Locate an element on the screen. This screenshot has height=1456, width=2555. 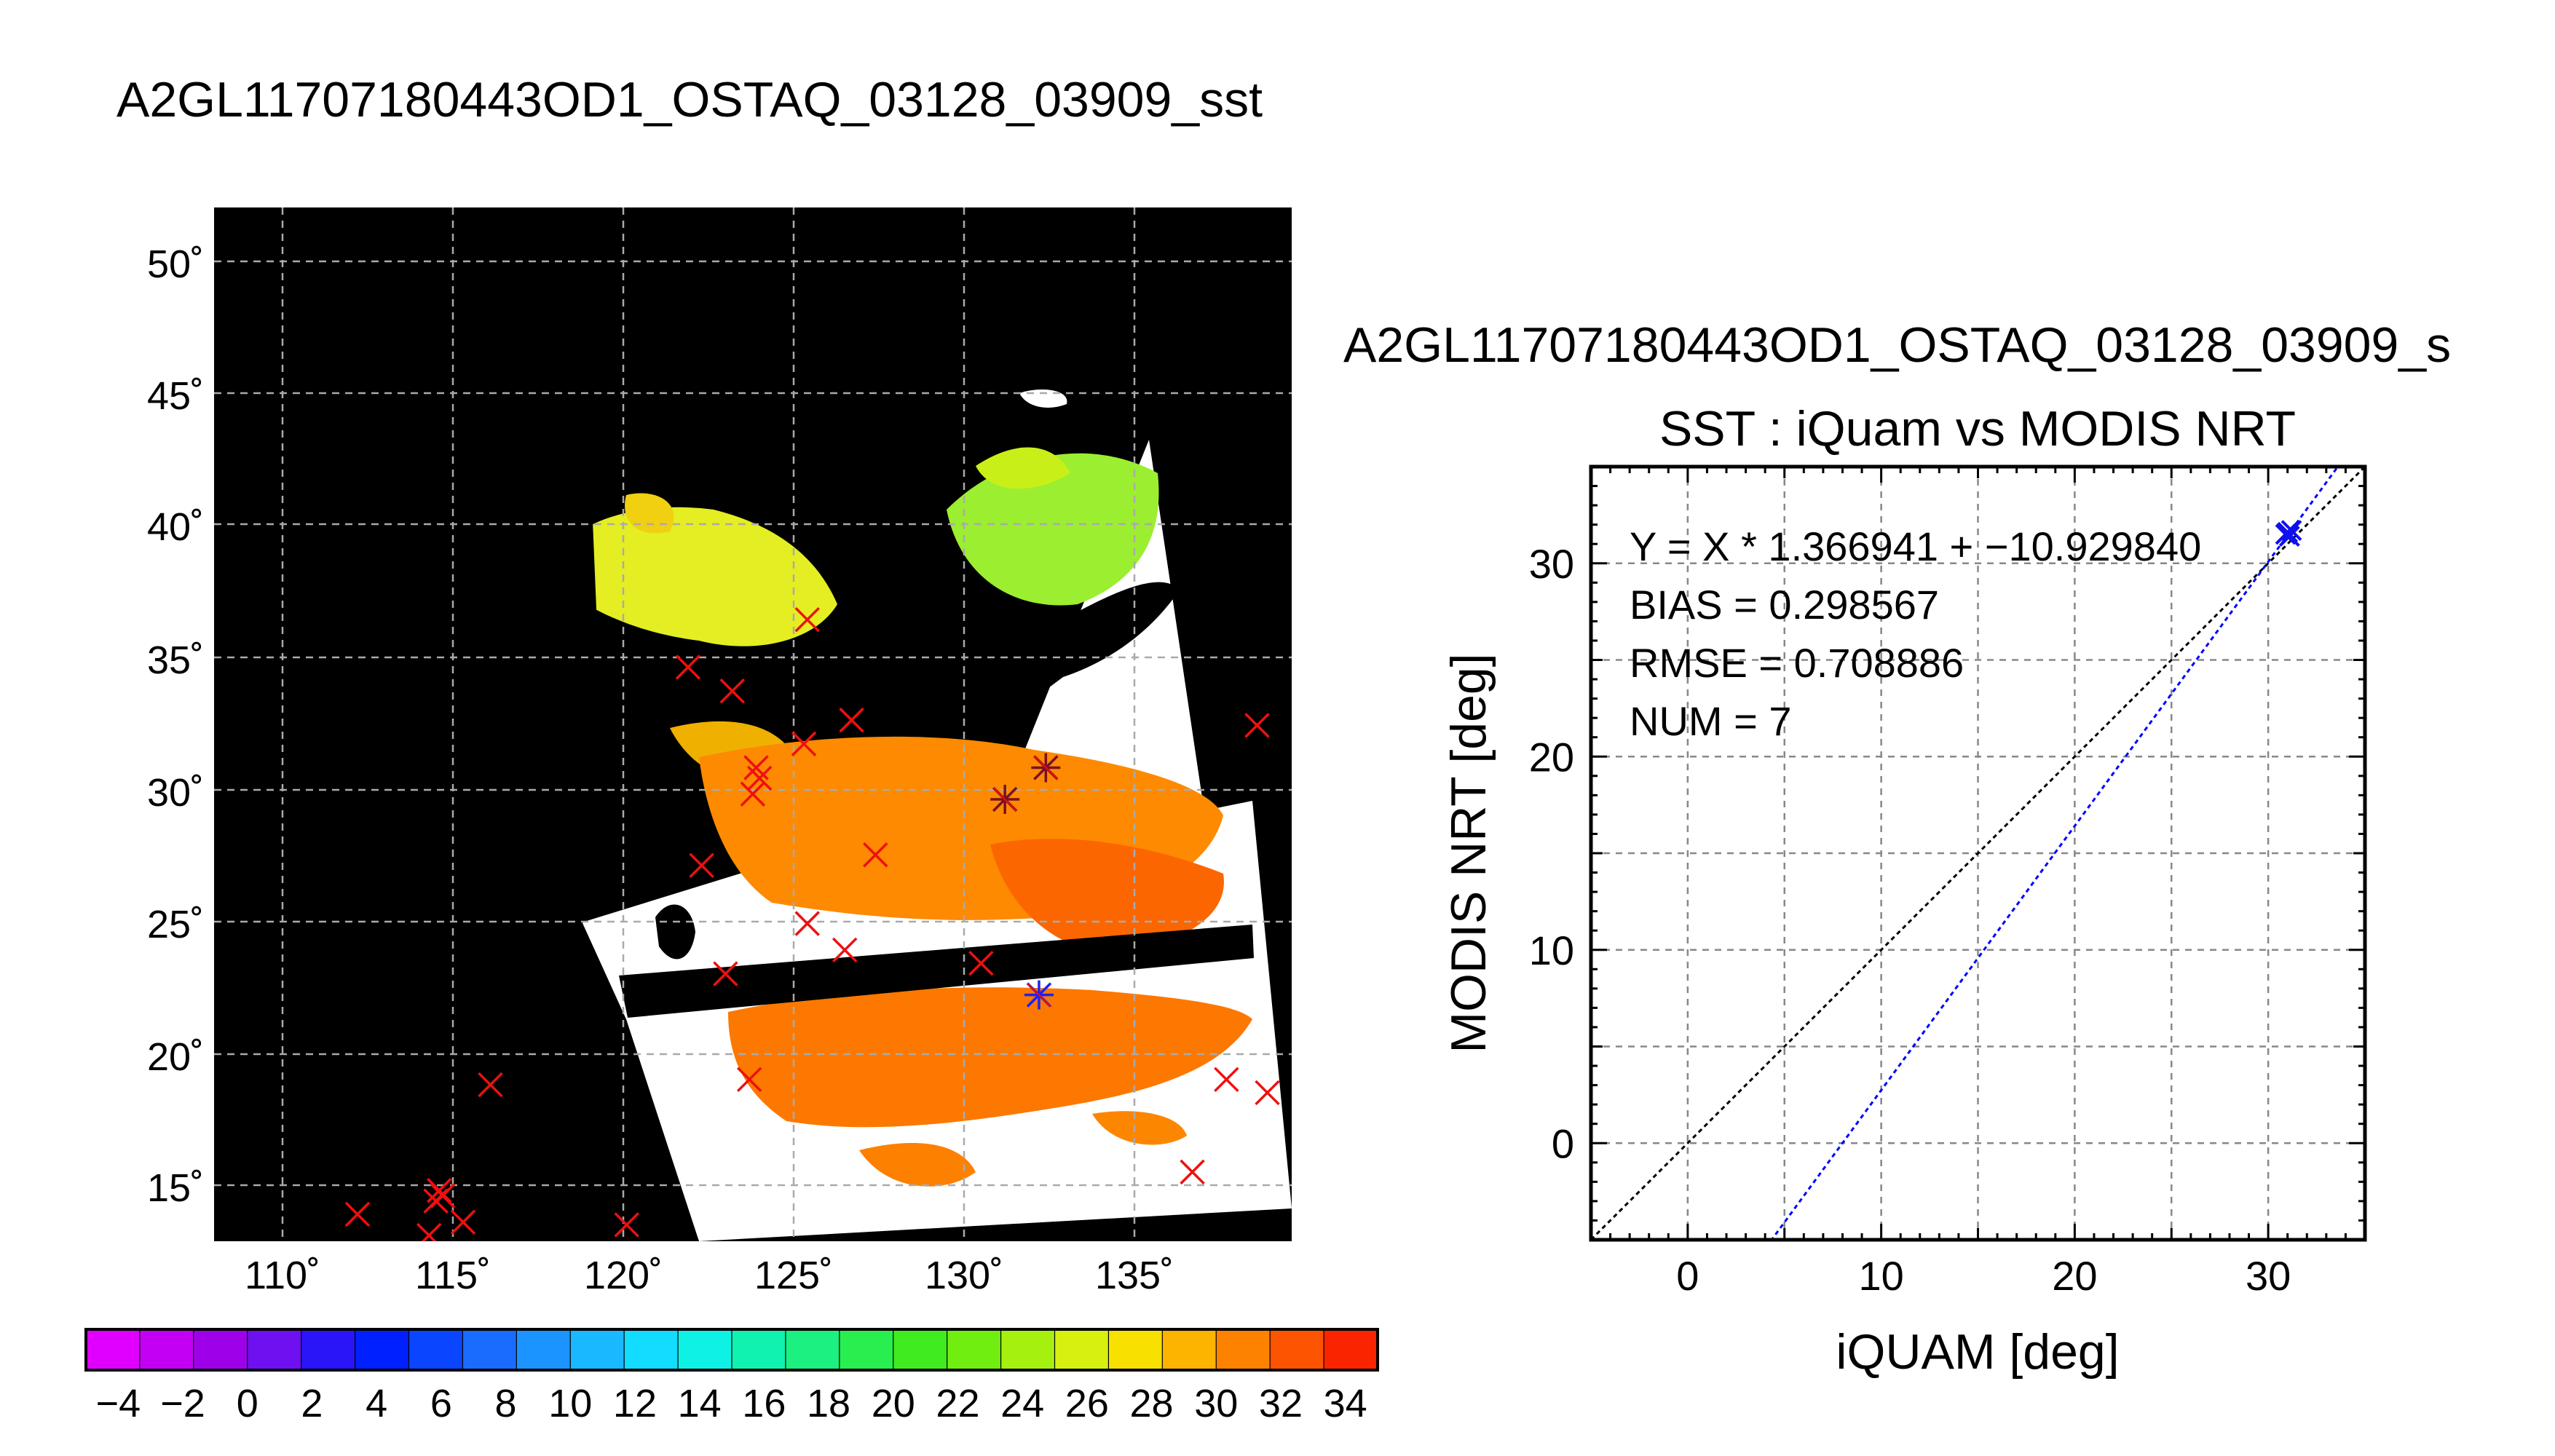
x-tick-label: 30 is located at coordinates (2268, 1276).